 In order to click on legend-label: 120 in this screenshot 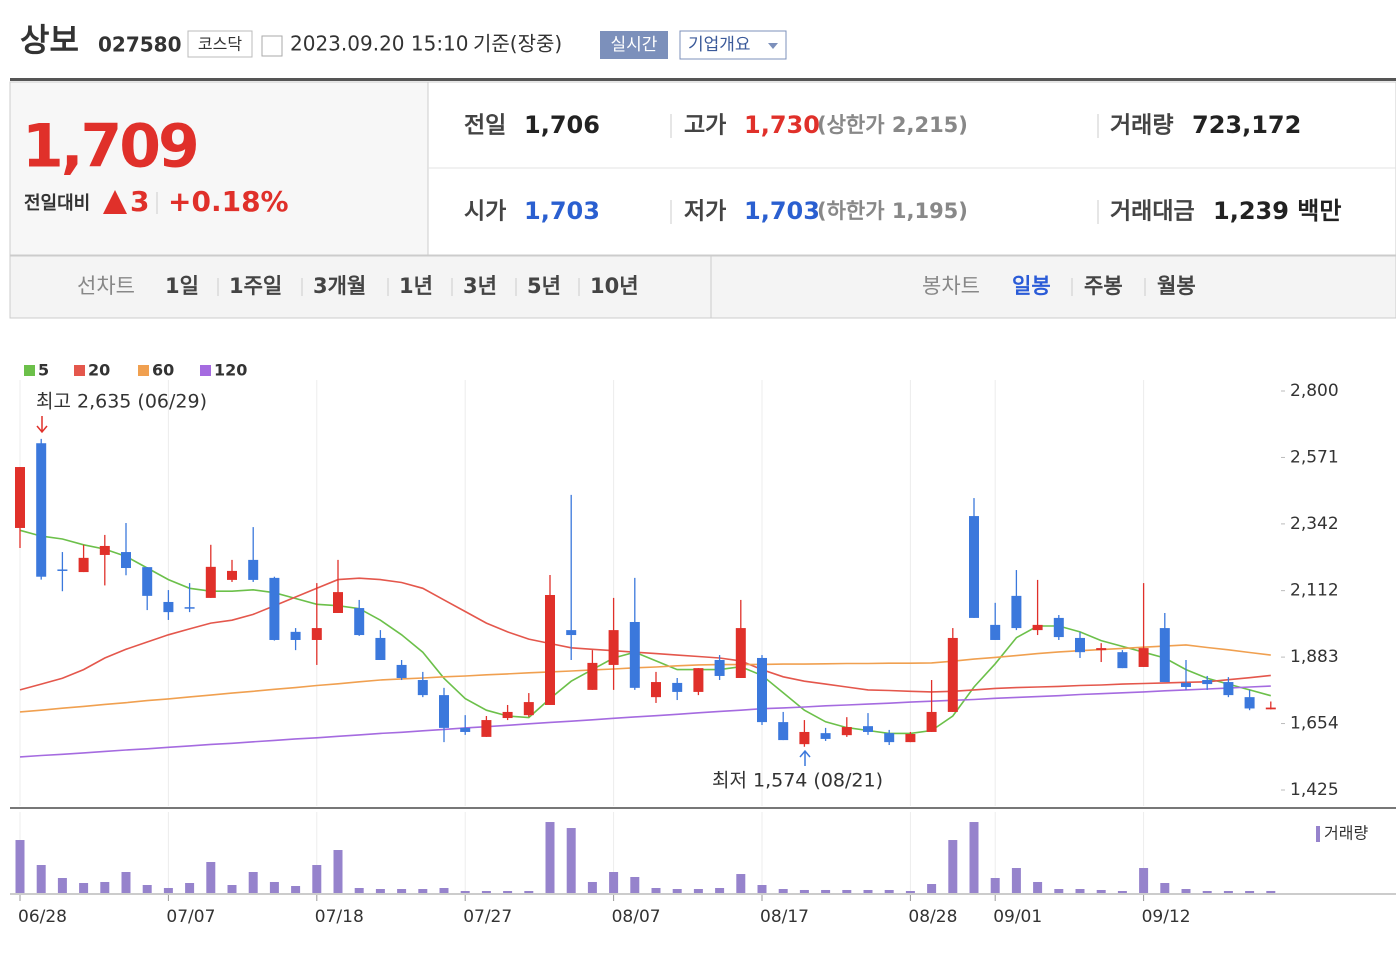, I will do `click(230, 370)`.